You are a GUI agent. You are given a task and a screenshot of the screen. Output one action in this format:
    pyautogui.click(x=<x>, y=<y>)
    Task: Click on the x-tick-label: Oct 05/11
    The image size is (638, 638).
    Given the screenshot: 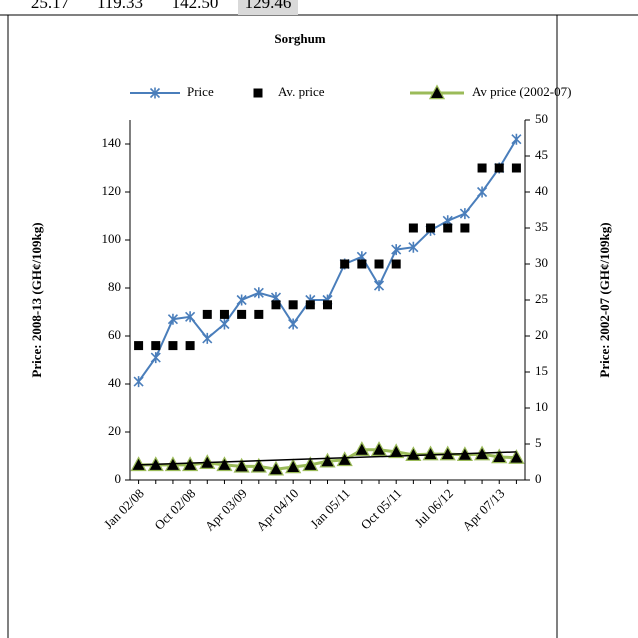 What is the action you would take?
    pyautogui.click(x=381, y=509)
    